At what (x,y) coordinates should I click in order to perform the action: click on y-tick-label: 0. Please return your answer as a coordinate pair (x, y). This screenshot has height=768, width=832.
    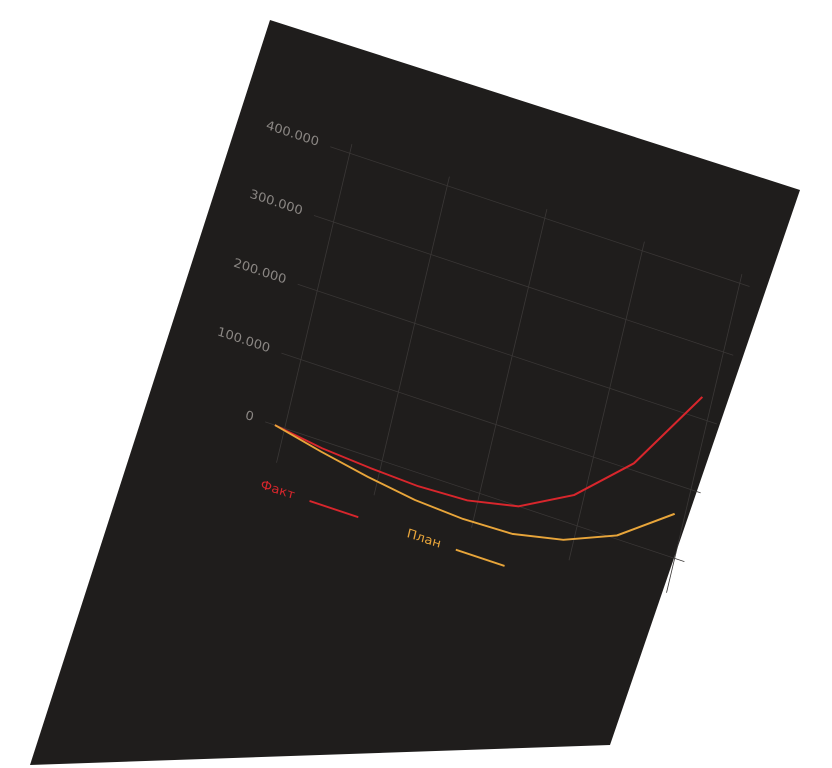
    Looking at the image, I should click on (249, 416).